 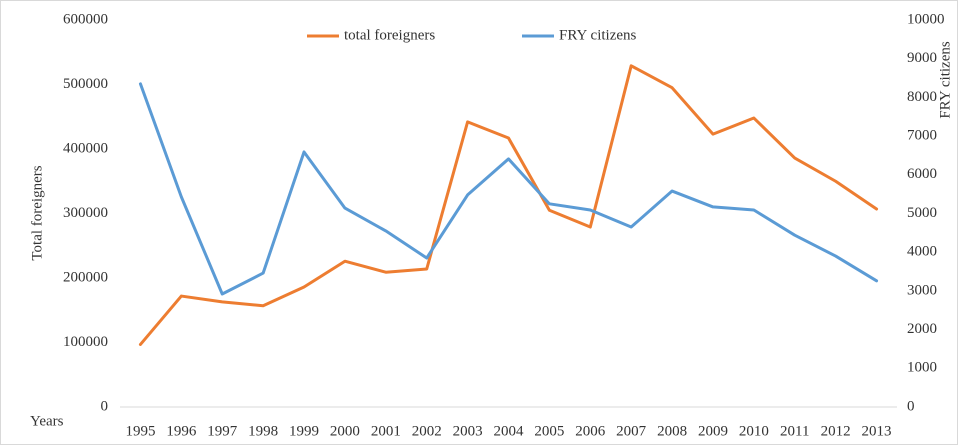 I want to click on x-tick-label: 1997, so click(x=222, y=431).